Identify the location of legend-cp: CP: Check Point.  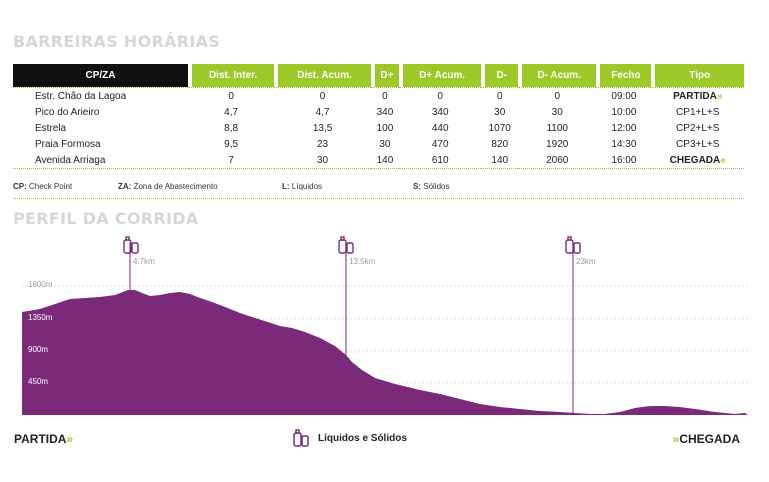
(43, 186).